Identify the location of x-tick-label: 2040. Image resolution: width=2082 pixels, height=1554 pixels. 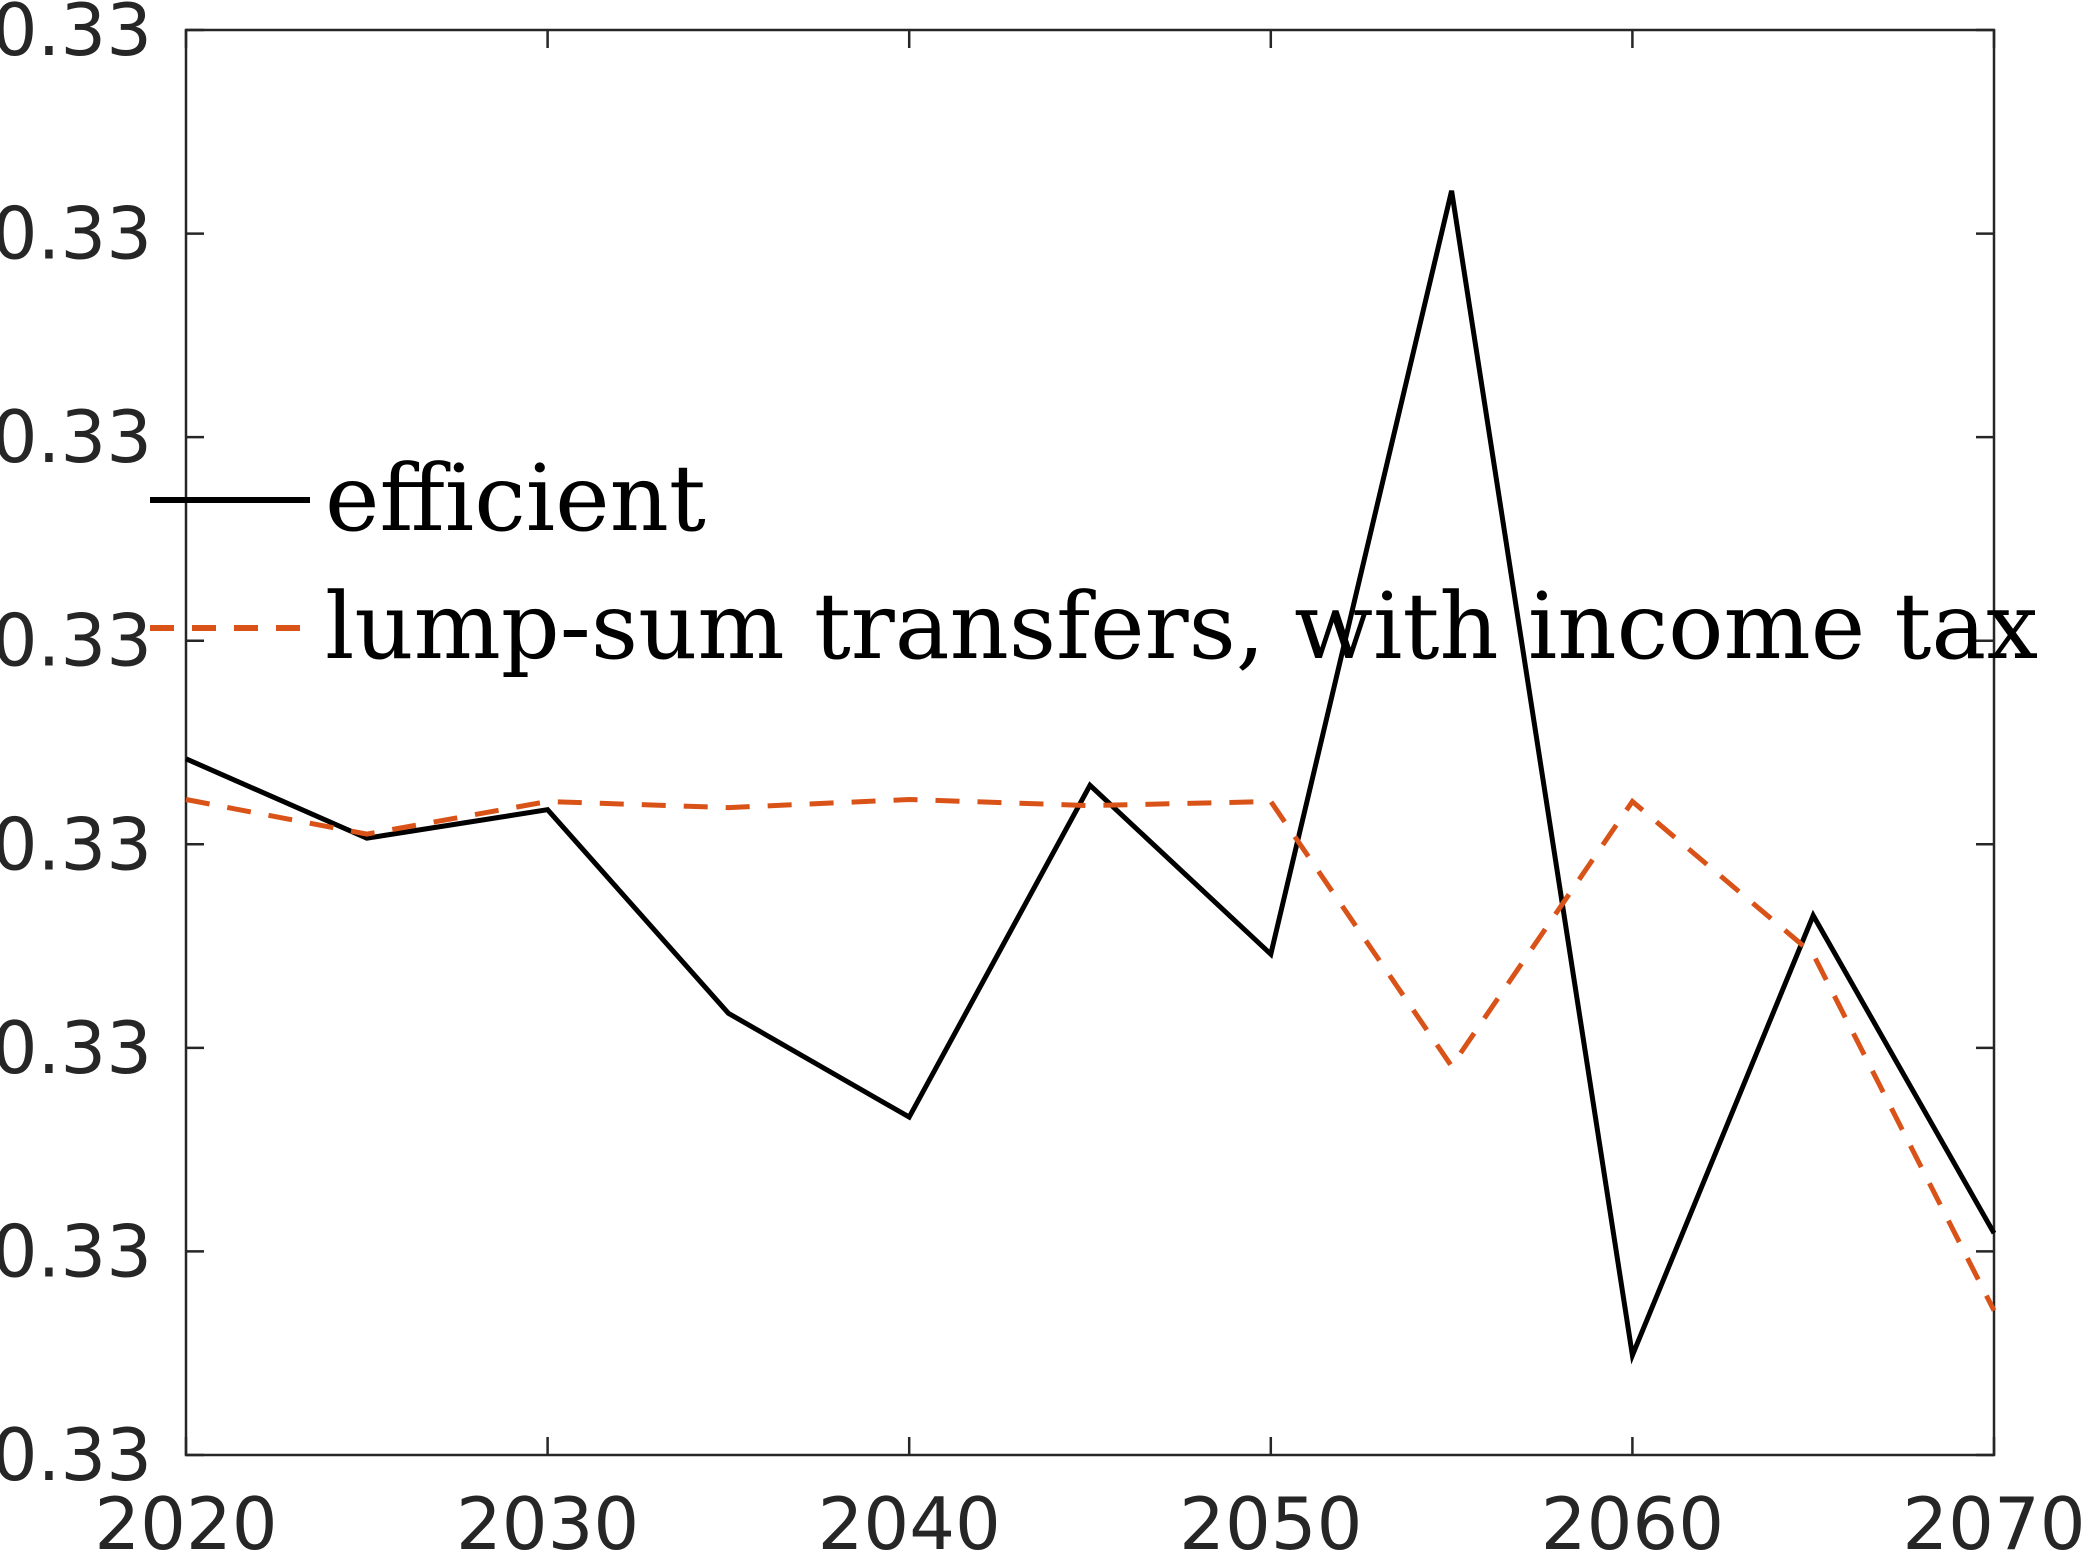
(909, 1518).